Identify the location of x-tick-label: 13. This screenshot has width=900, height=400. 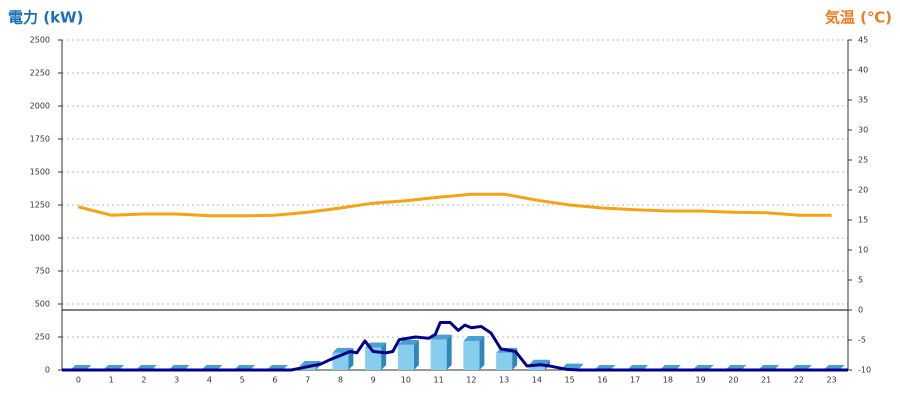
(504, 380).